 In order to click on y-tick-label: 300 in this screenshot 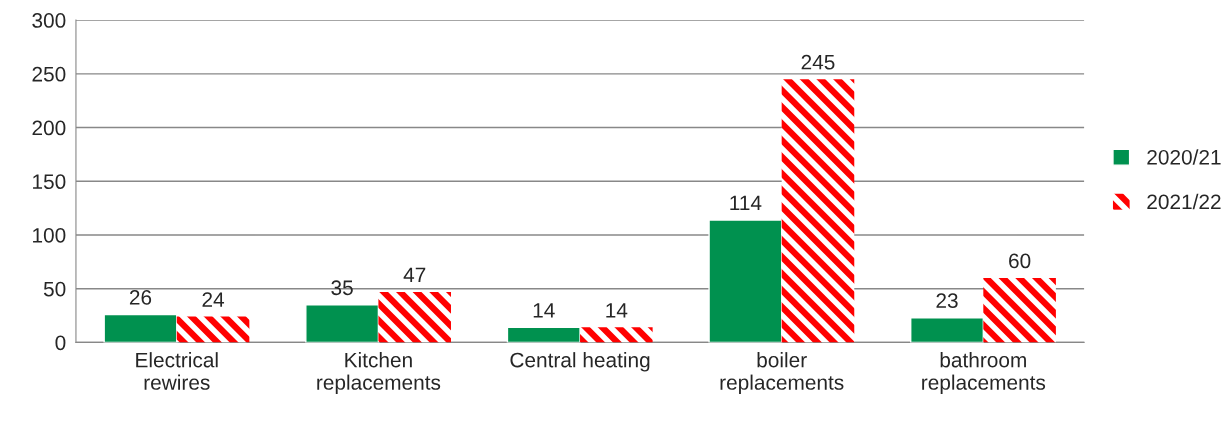, I will do `click(49, 20)`.